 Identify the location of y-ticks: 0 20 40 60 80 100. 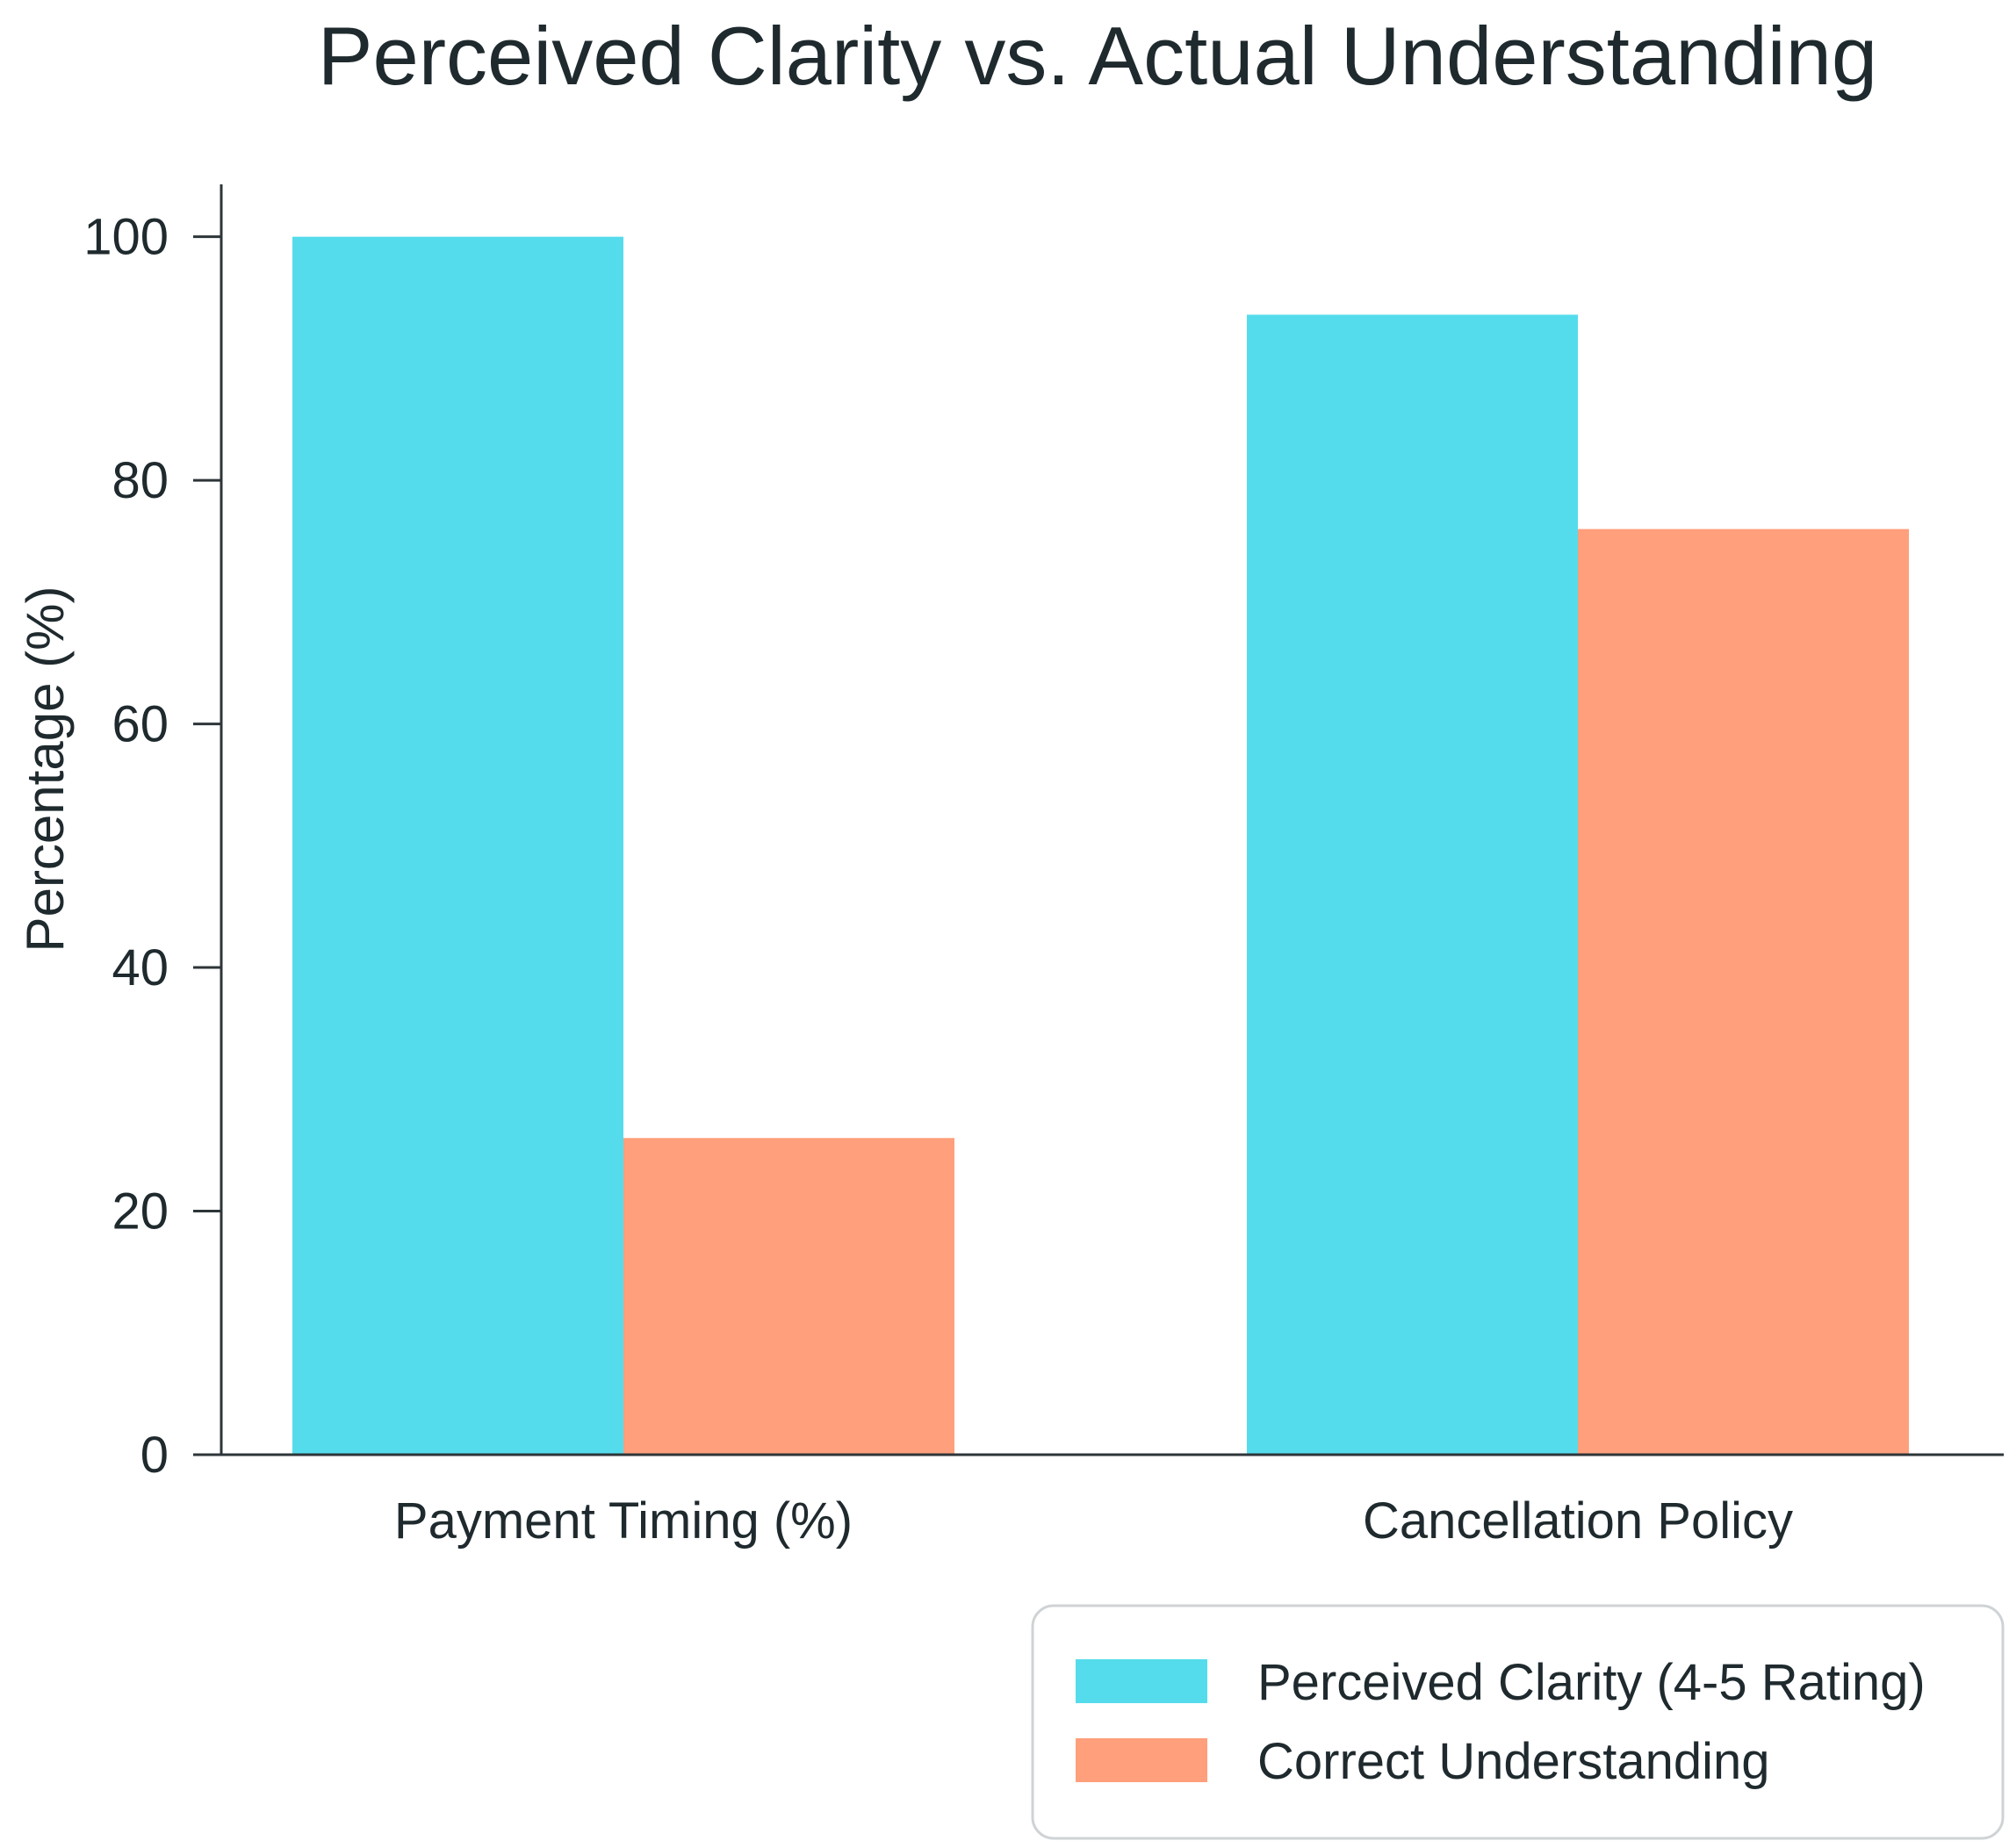
(152, 846).